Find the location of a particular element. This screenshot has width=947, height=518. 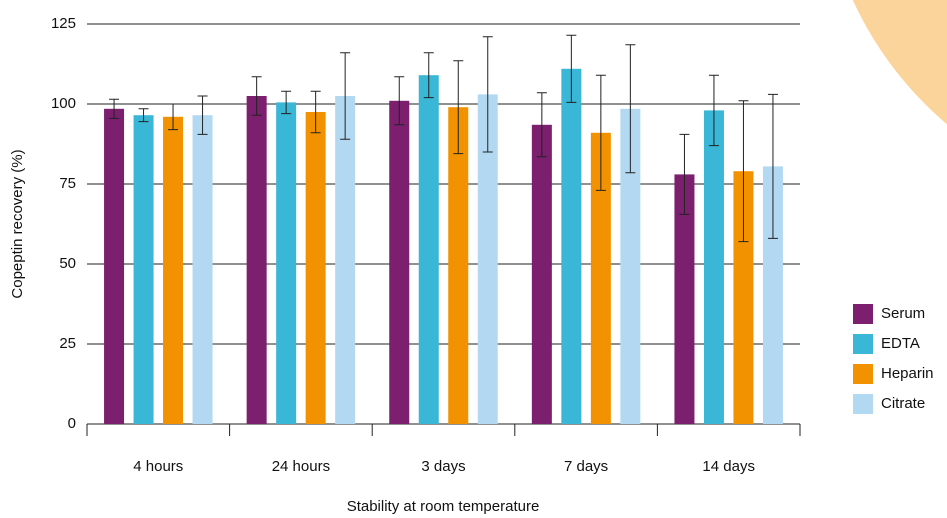

y-tick-label: 50 is located at coordinates (67, 263).